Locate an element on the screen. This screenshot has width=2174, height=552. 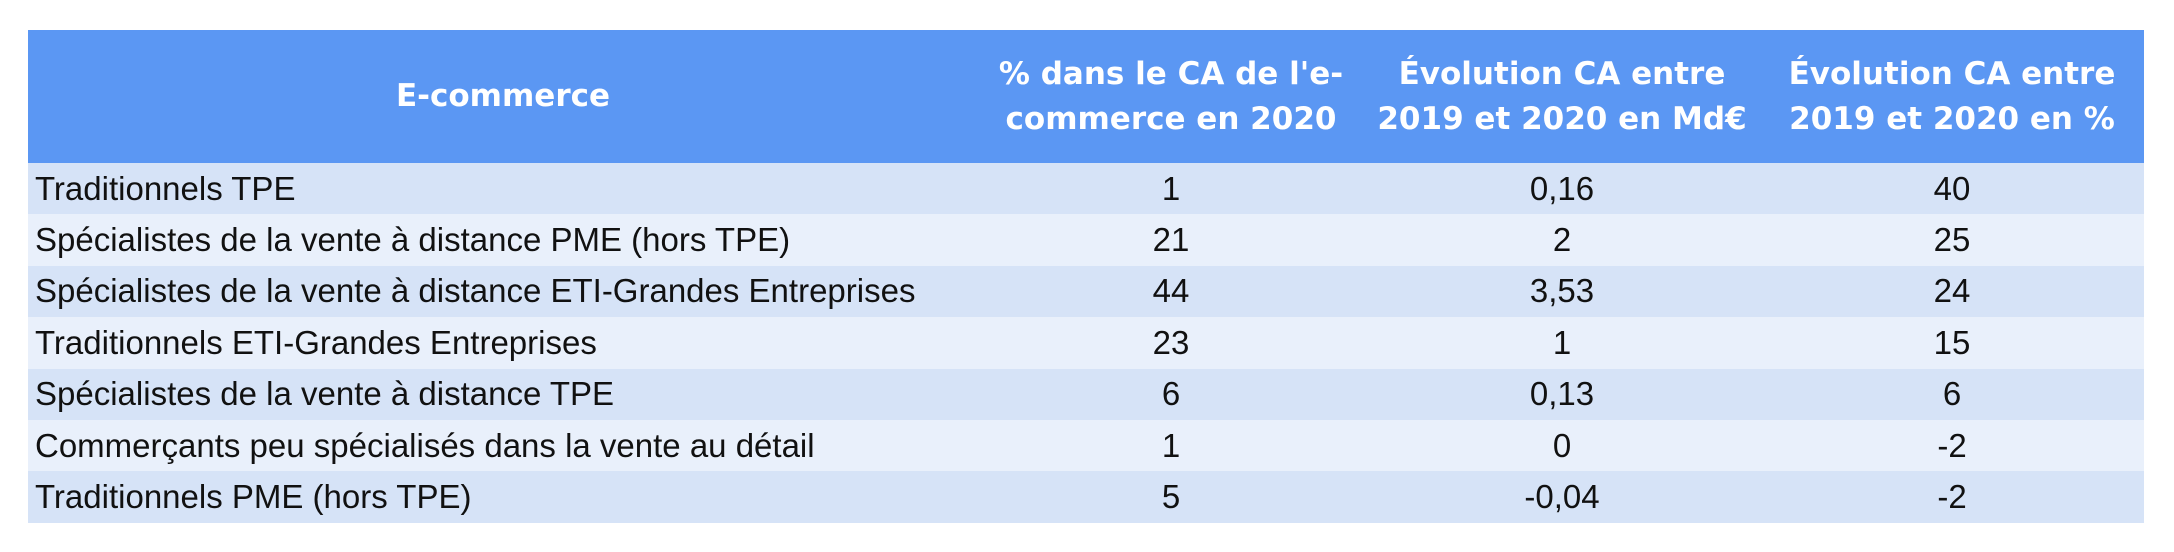
cell-evolution-pct: 24 is located at coordinates (1952, 291).